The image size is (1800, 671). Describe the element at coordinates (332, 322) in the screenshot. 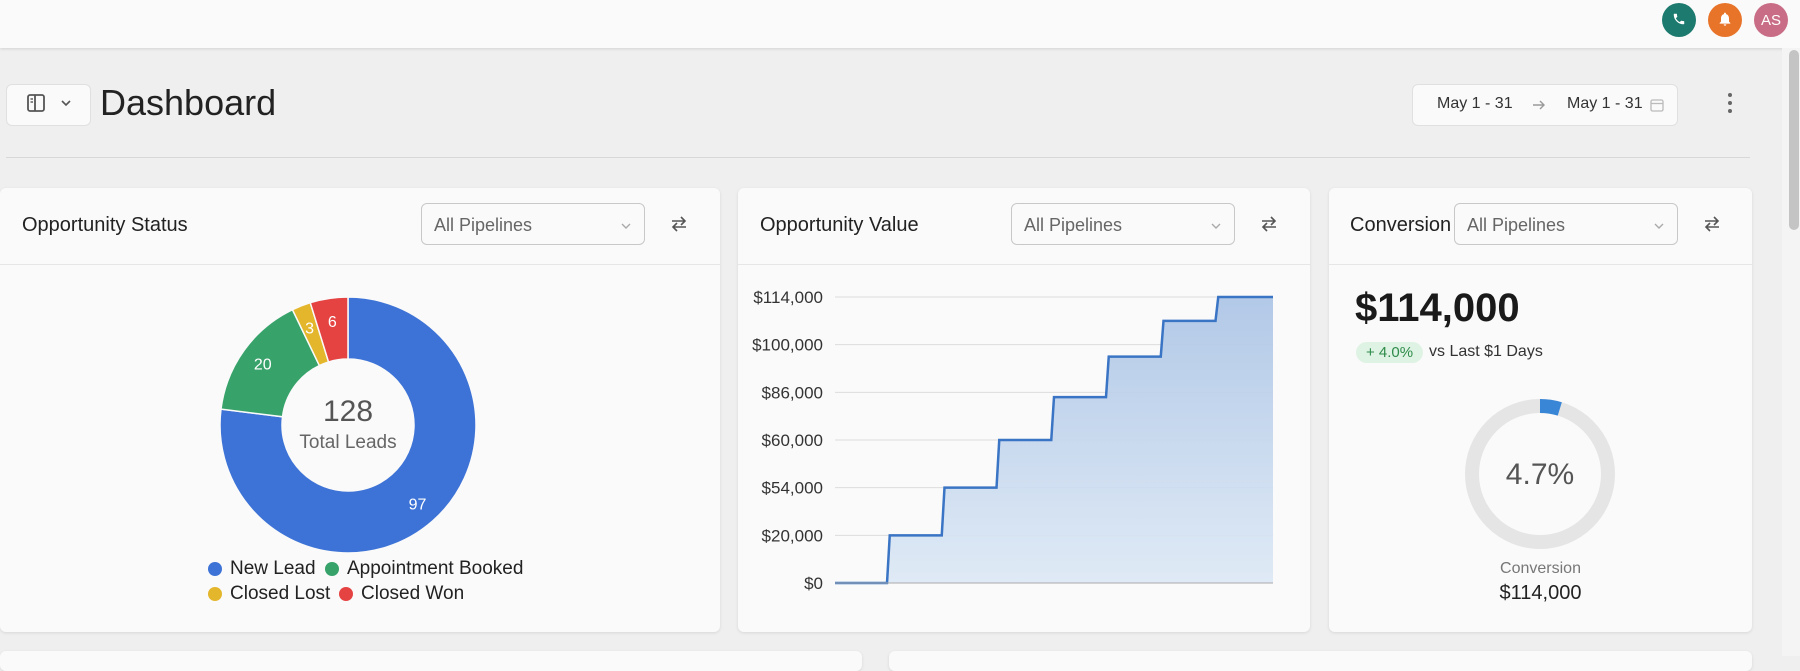

I see `donut-data-label: 6` at that location.